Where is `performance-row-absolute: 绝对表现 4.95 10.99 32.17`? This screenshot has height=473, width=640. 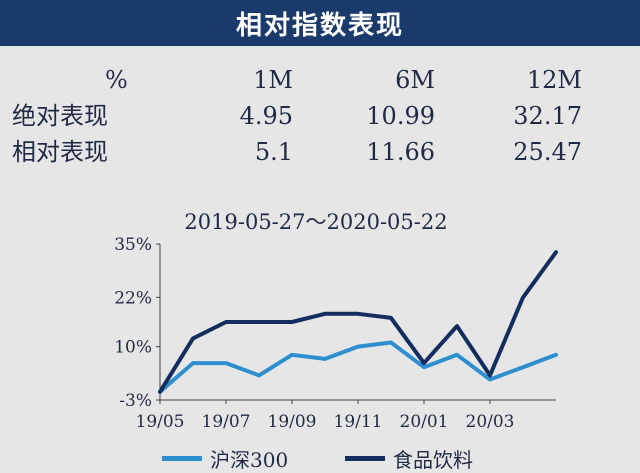 performance-row-absolute: 绝对表现 4.95 10.99 32.17 is located at coordinates (320, 116).